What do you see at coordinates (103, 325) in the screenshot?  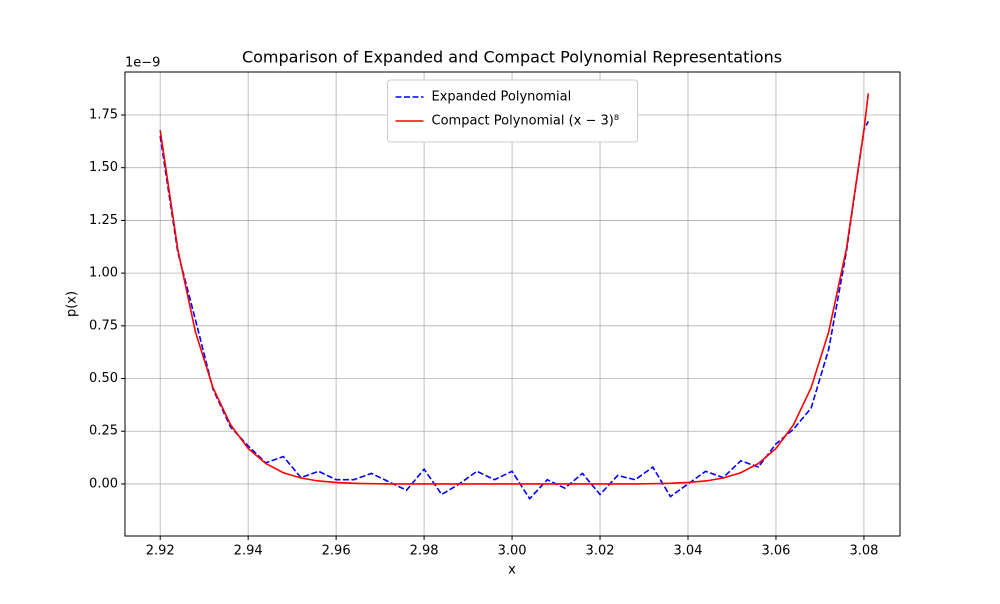 I see `y-tick-label: 0.75` at bounding box center [103, 325].